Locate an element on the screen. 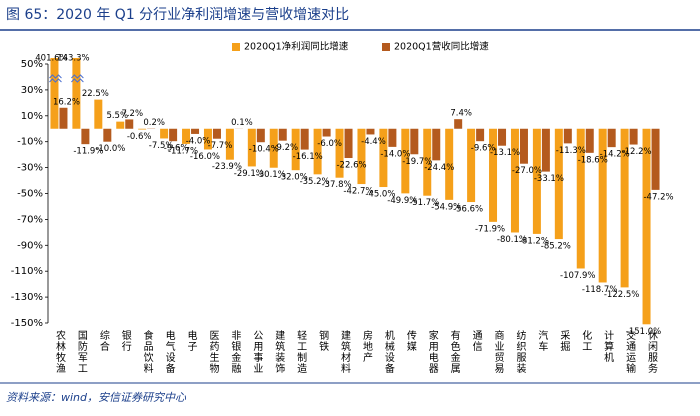 The width and height of the screenshot is (700, 416). x-tick-label: 电气设备 is located at coordinates (169, 351).